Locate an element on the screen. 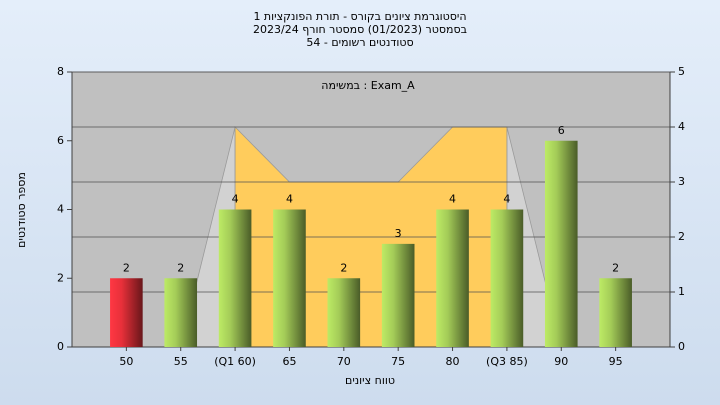  x-tick-label: 65 is located at coordinates (289, 361).